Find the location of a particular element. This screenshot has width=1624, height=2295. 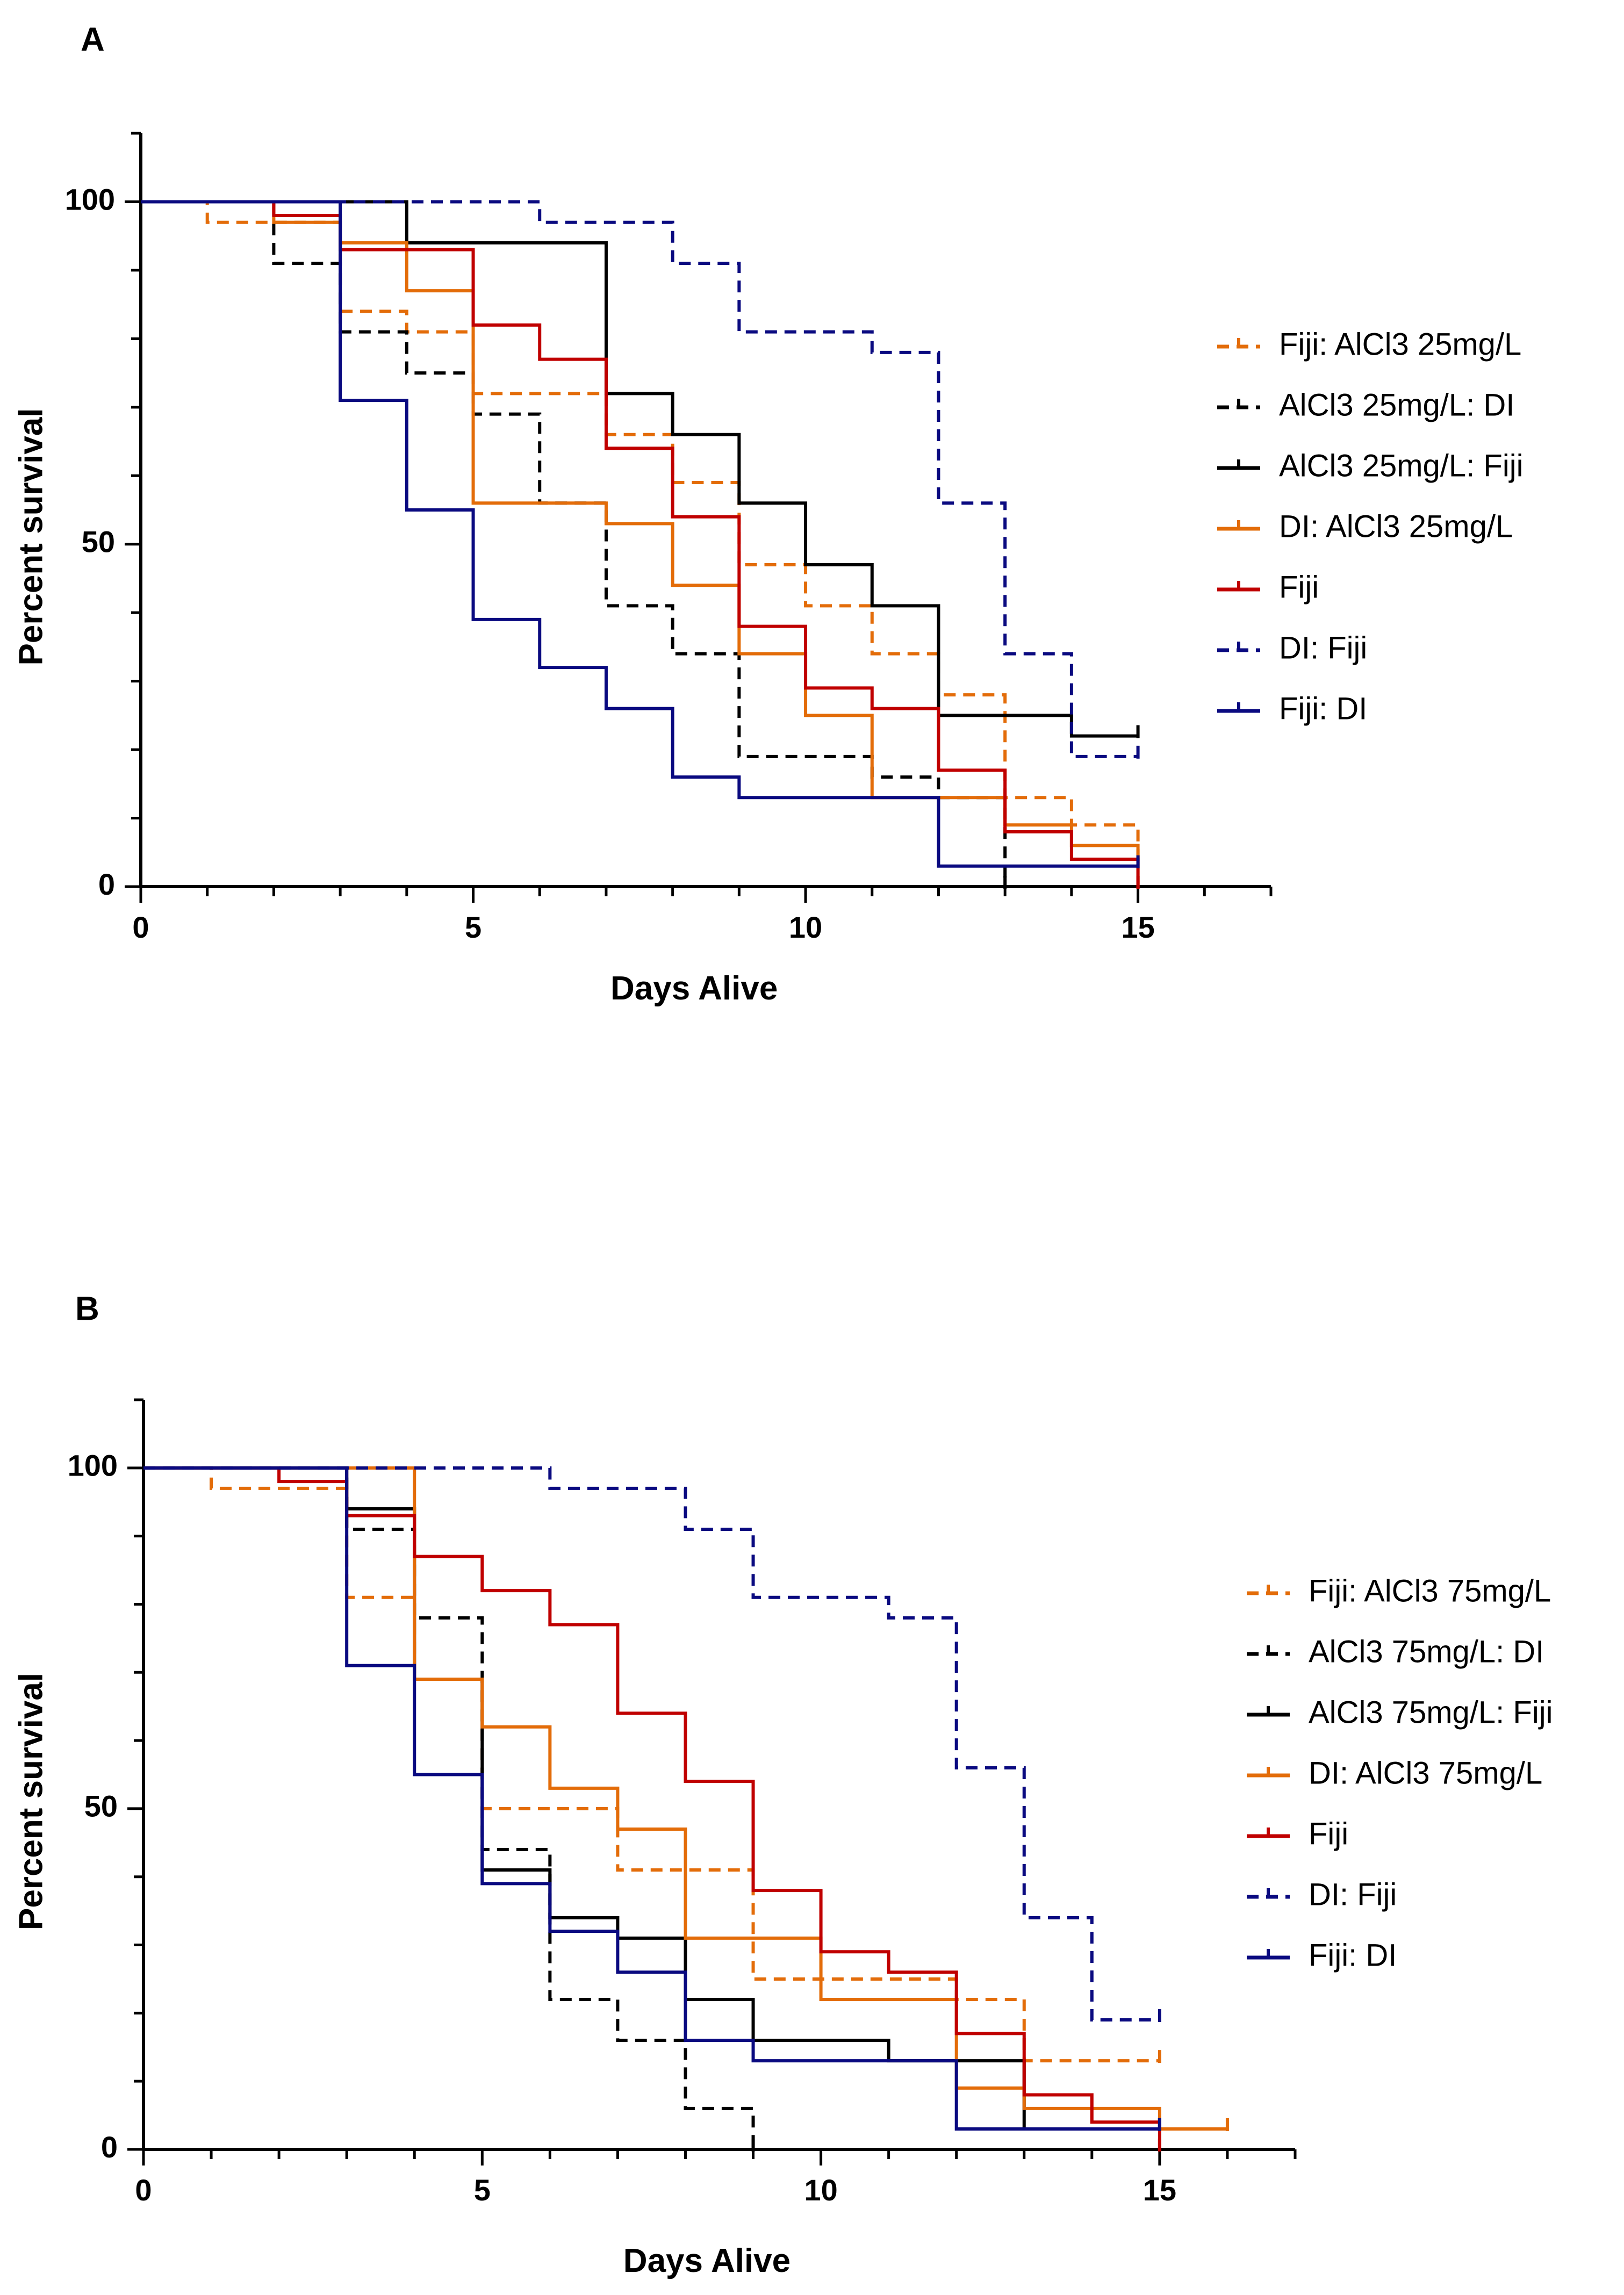

legend-label: Fiji: AlCl3 75mg/L is located at coordinates (1430, 1590).